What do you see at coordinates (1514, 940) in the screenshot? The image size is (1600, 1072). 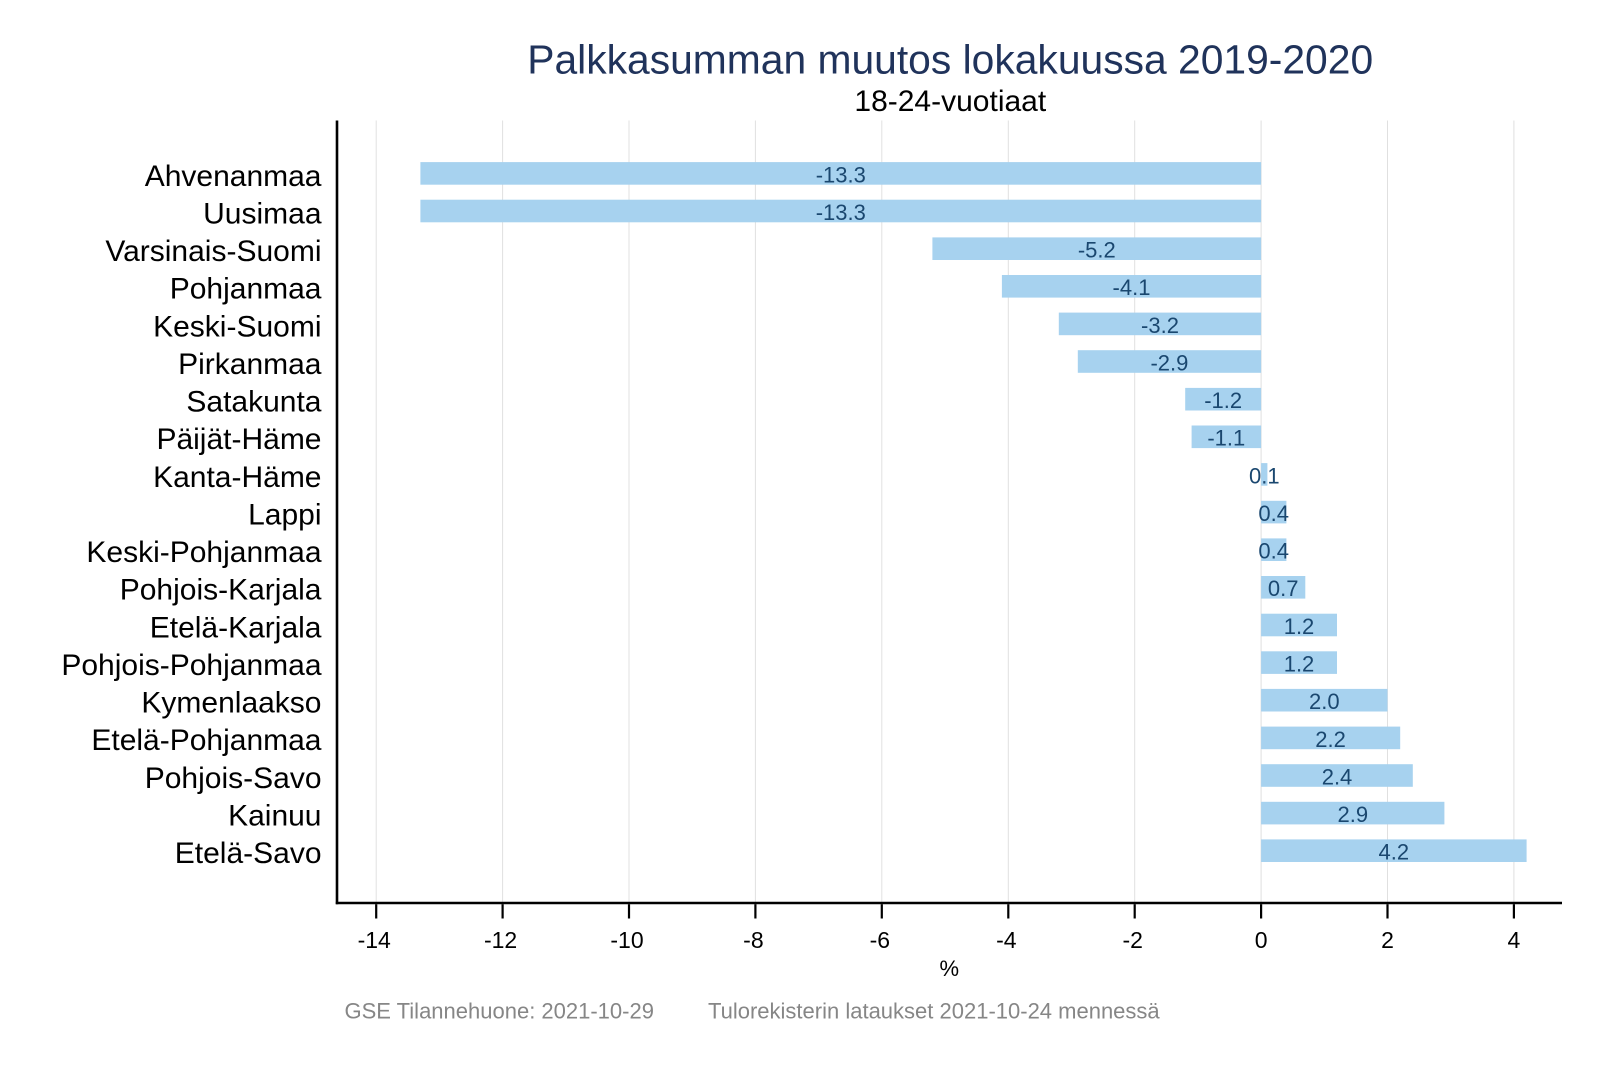 I see `svg-text: 4` at bounding box center [1514, 940].